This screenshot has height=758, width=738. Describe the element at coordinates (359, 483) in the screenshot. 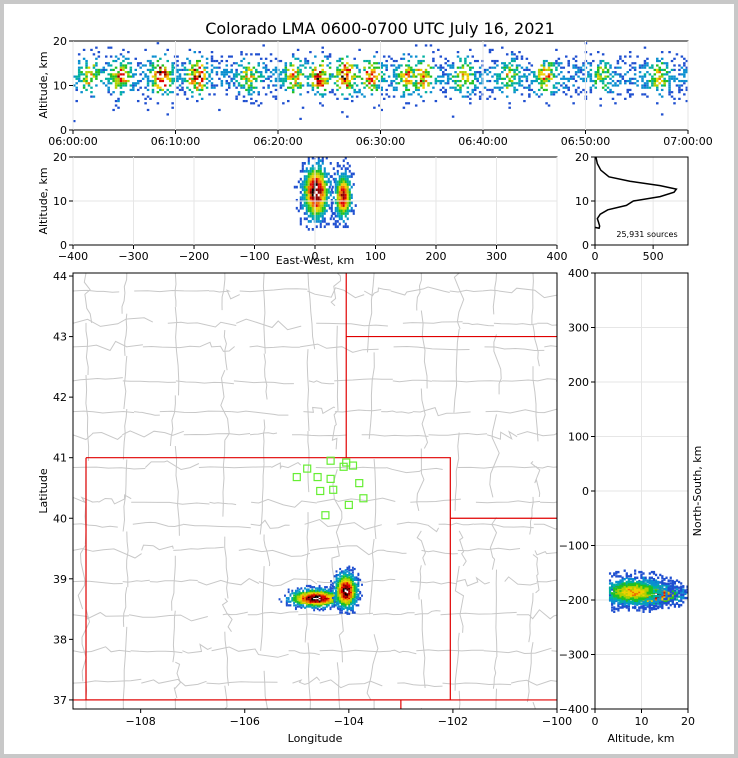

I see `lma-station-marker` at that location.